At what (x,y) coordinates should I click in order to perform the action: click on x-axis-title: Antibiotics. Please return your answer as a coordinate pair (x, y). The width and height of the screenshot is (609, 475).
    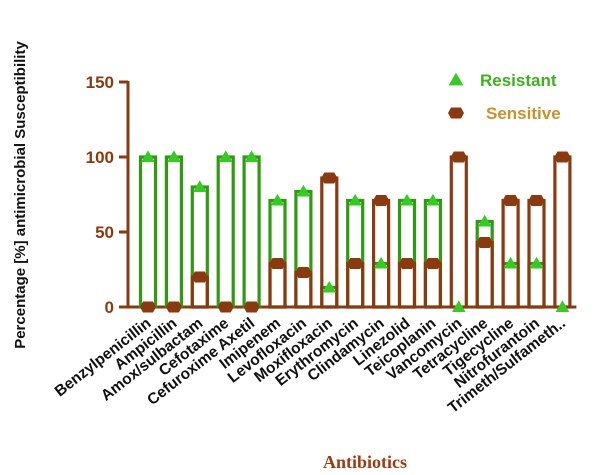
    Looking at the image, I should click on (365, 462).